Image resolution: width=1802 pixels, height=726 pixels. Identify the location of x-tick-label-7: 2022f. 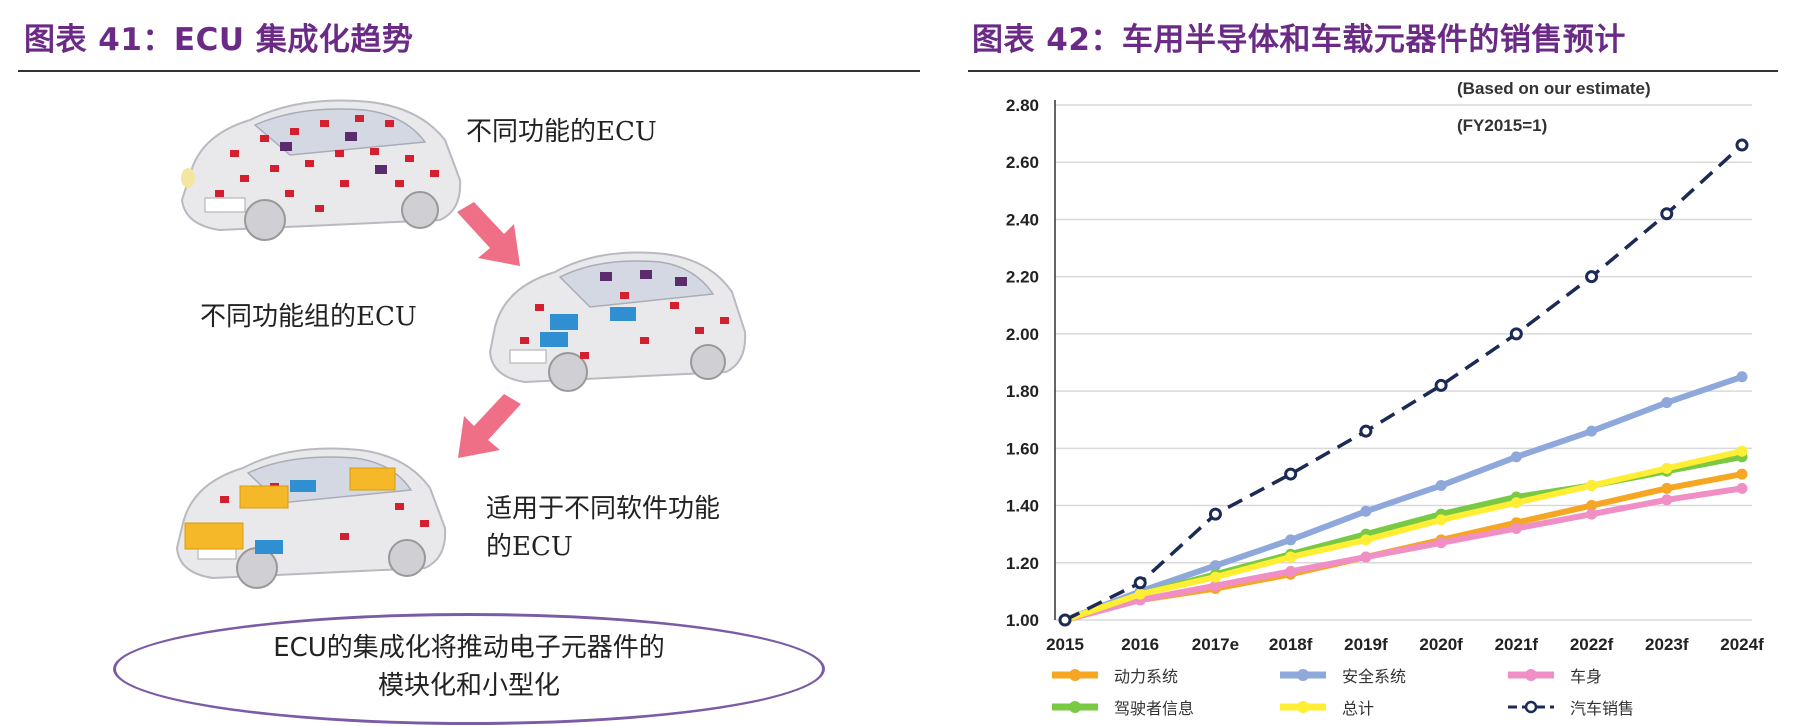
(1592, 644).